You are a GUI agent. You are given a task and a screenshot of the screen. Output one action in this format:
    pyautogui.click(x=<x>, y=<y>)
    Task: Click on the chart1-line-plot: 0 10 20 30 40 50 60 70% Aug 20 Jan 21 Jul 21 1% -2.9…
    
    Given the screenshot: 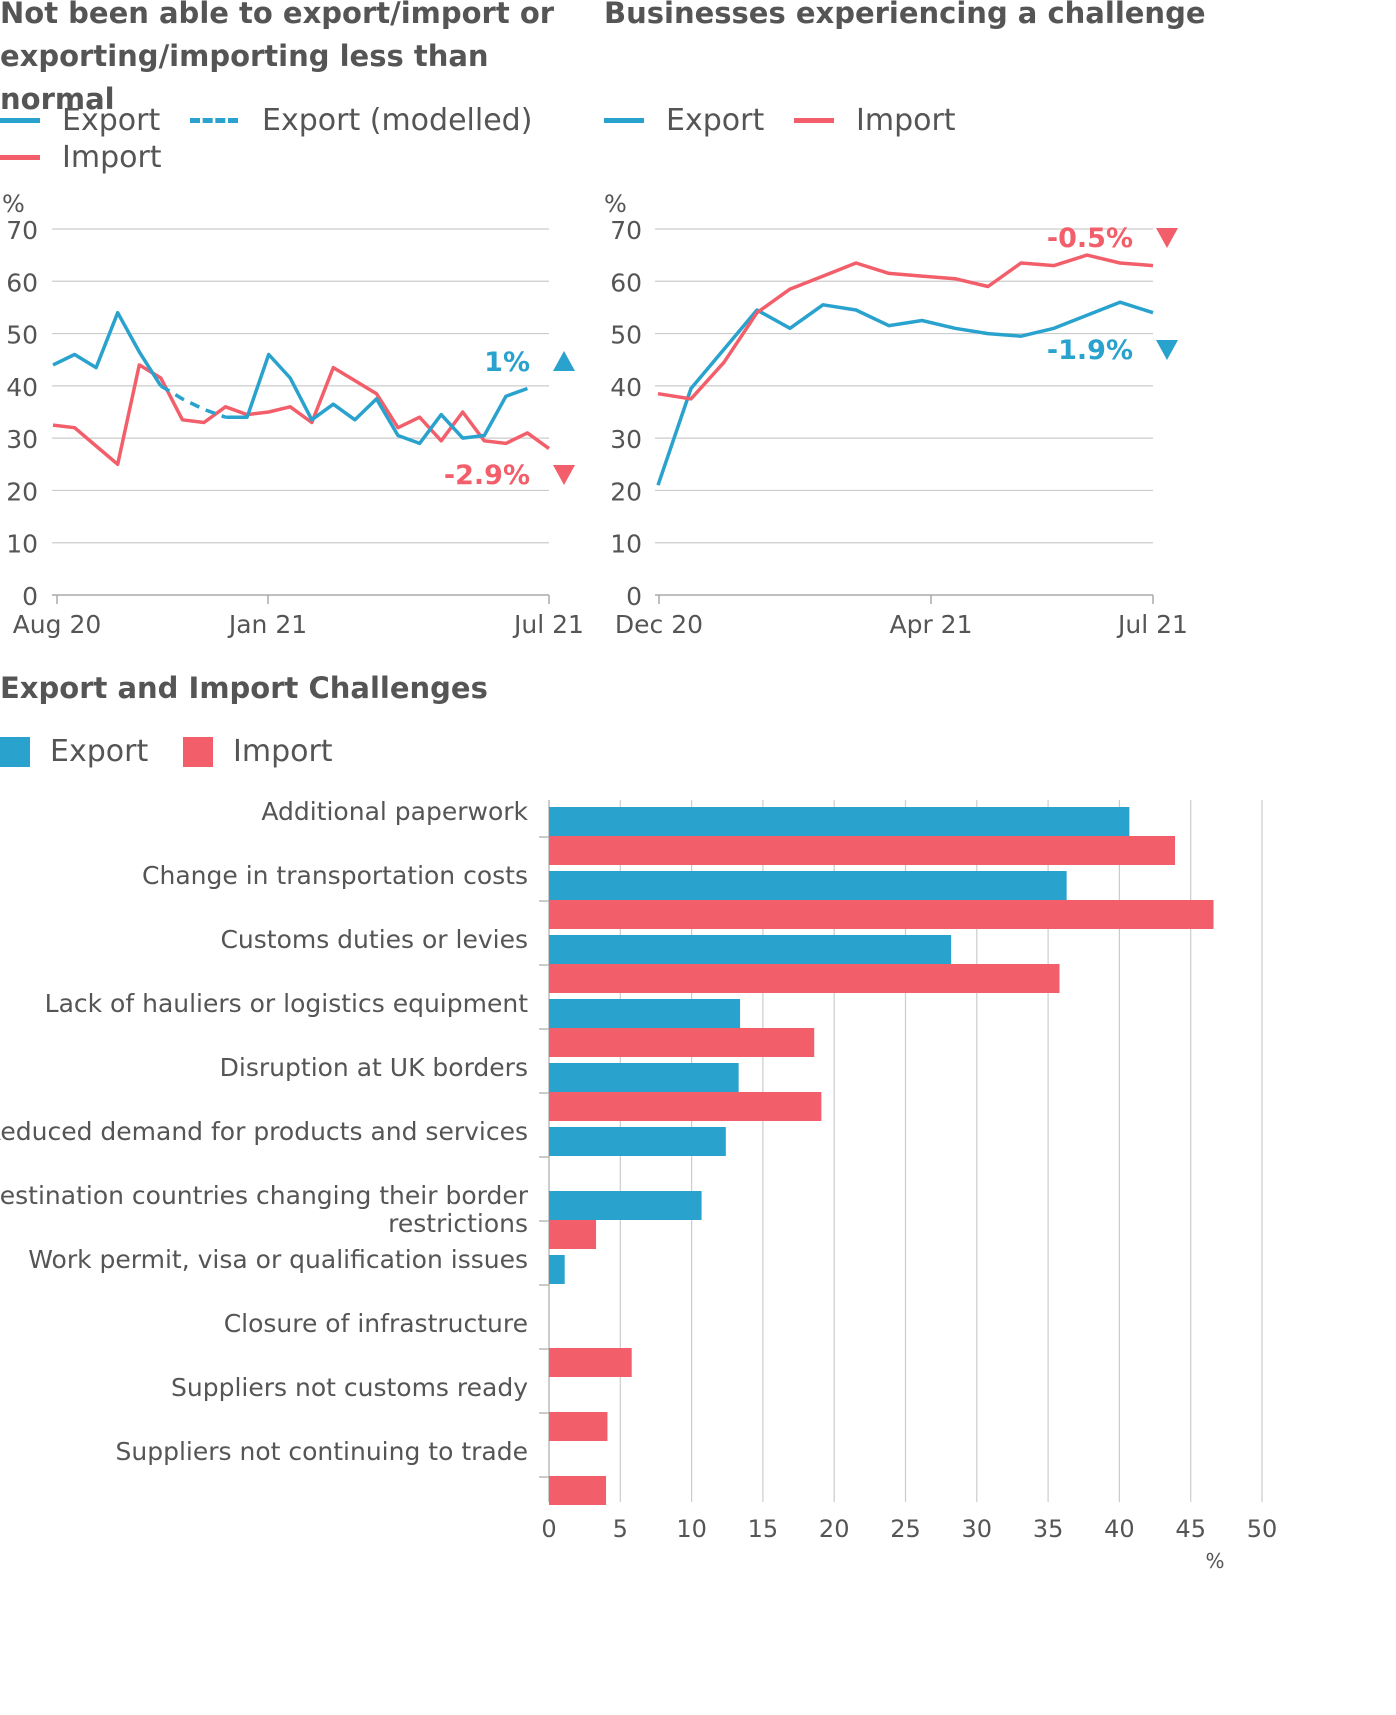 What is the action you would take?
    pyautogui.click(x=293, y=414)
    